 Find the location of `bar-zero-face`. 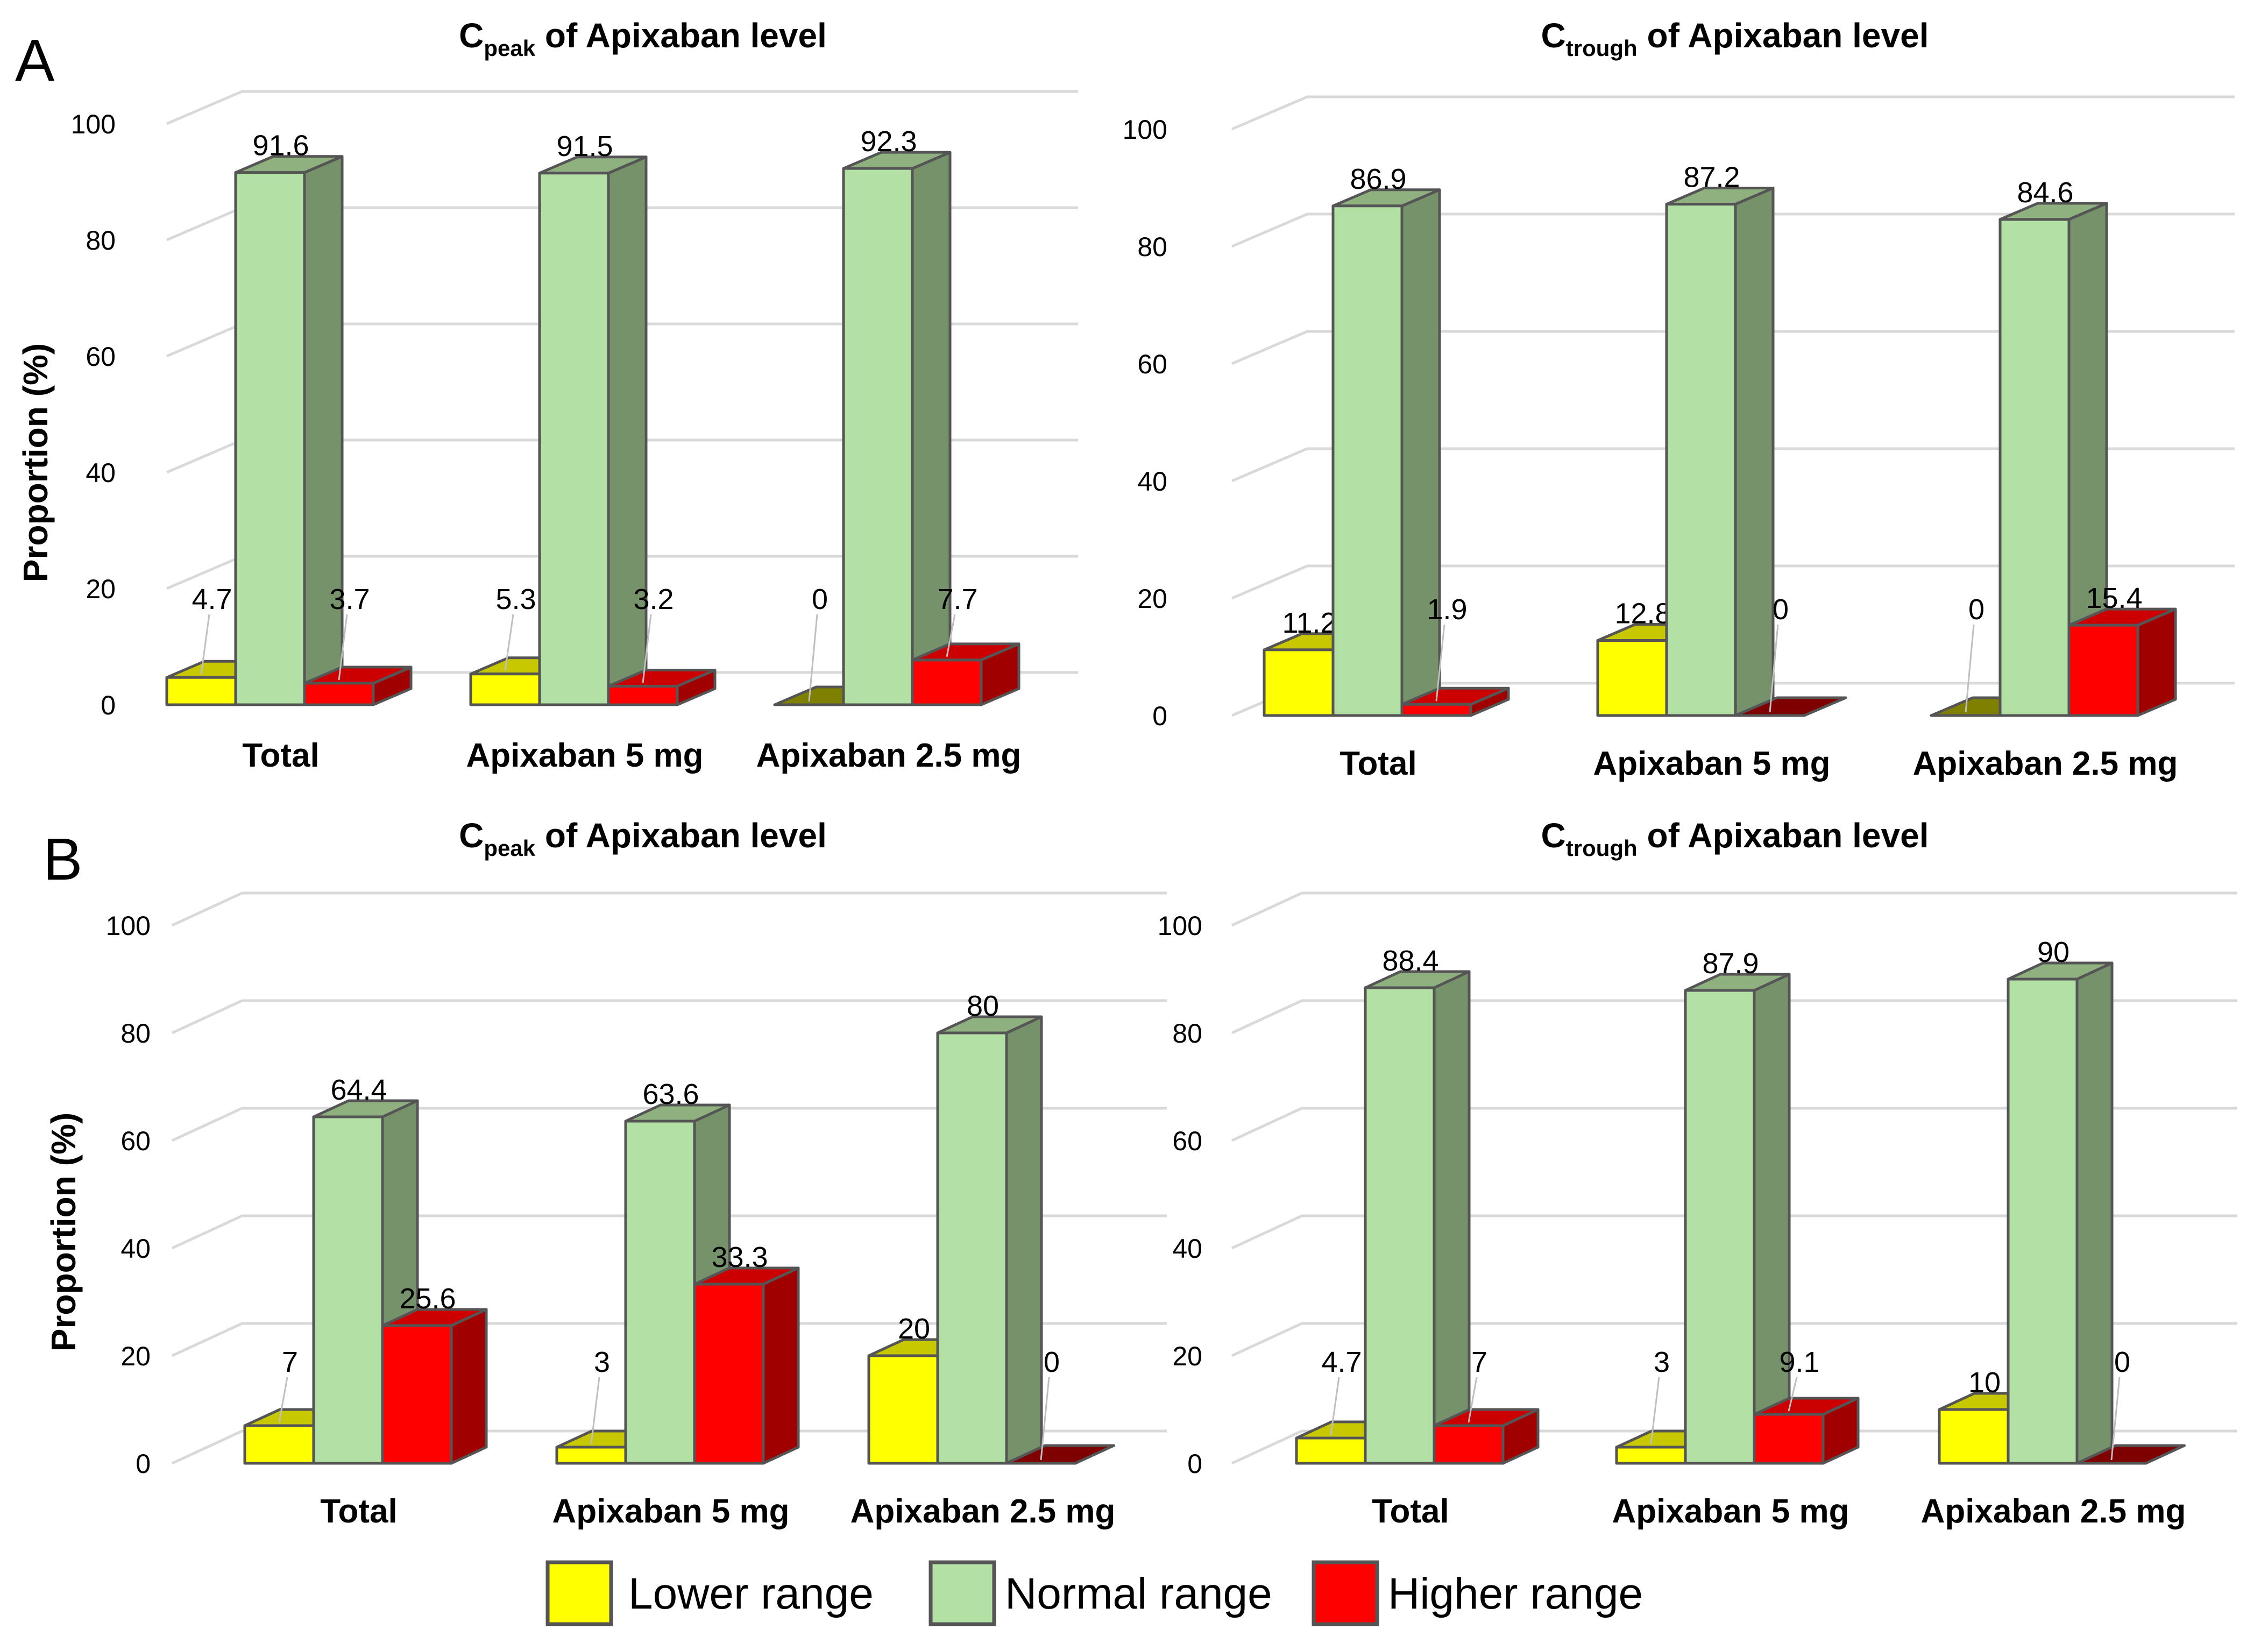

bar-zero-face is located at coordinates (2130, 1454).